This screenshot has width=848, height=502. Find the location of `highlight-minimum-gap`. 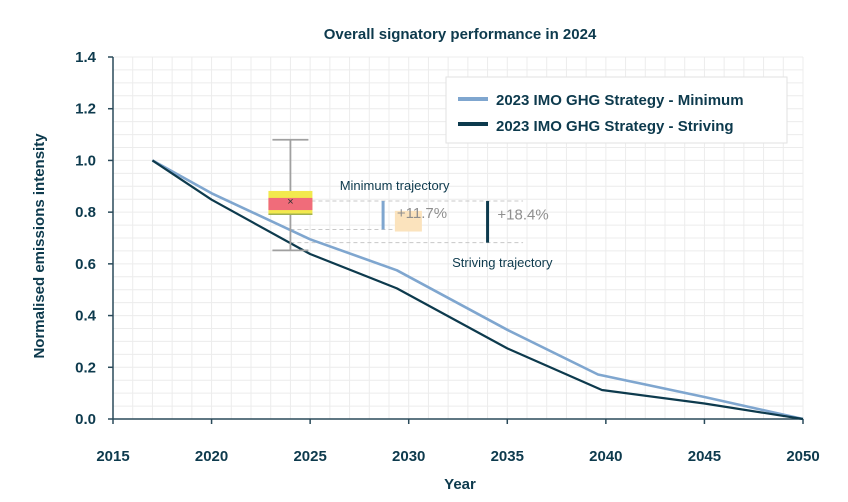

highlight-minimum-gap is located at coordinates (408, 221).